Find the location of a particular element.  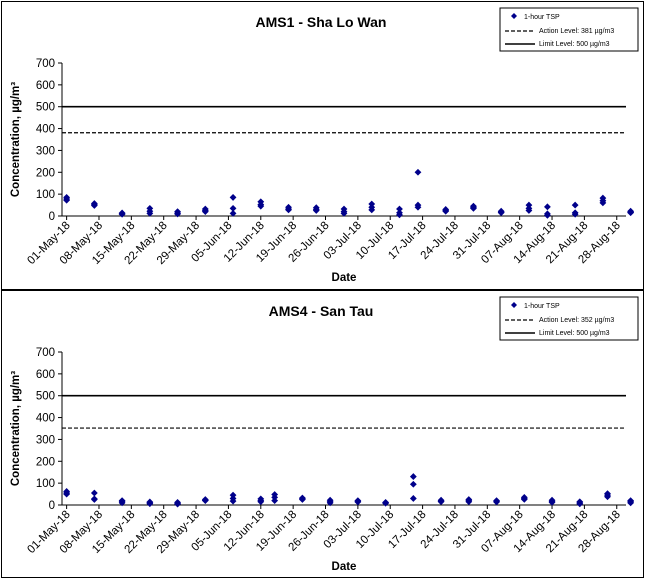

chart-title: AMS1 - Sha Lo Wan is located at coordinates (321, 22).